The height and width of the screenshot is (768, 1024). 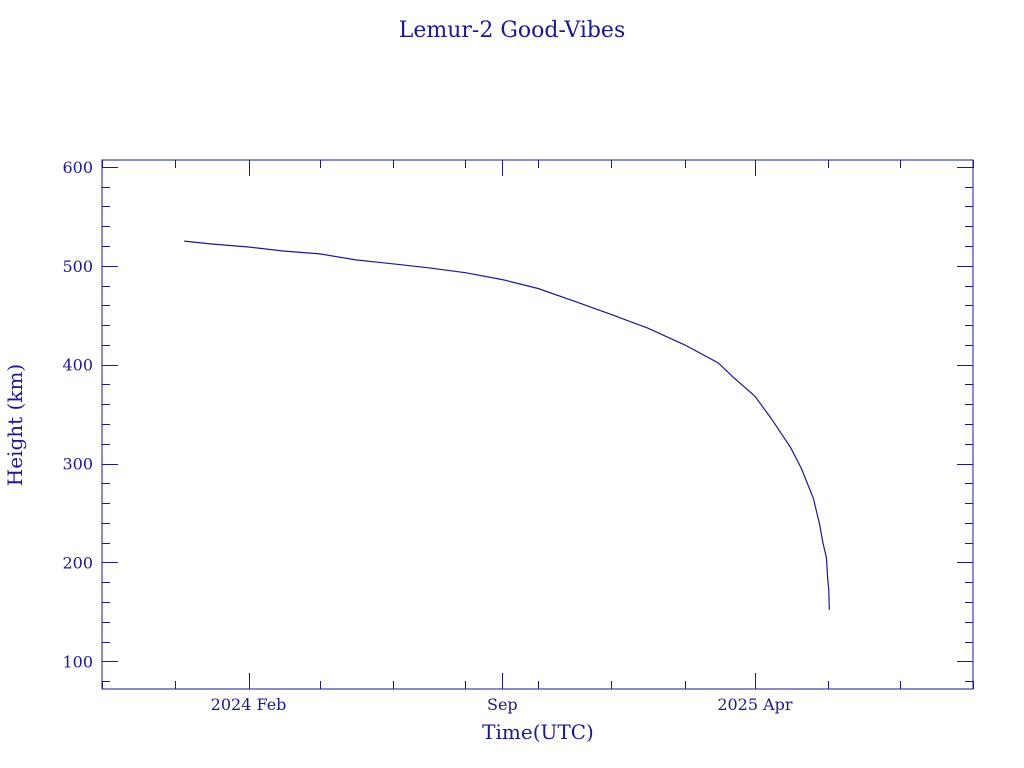 What do you see at coordinates (77, 167) in the screenshot?
I see `y-tick-label: 600` at bounding box center [77, 167].